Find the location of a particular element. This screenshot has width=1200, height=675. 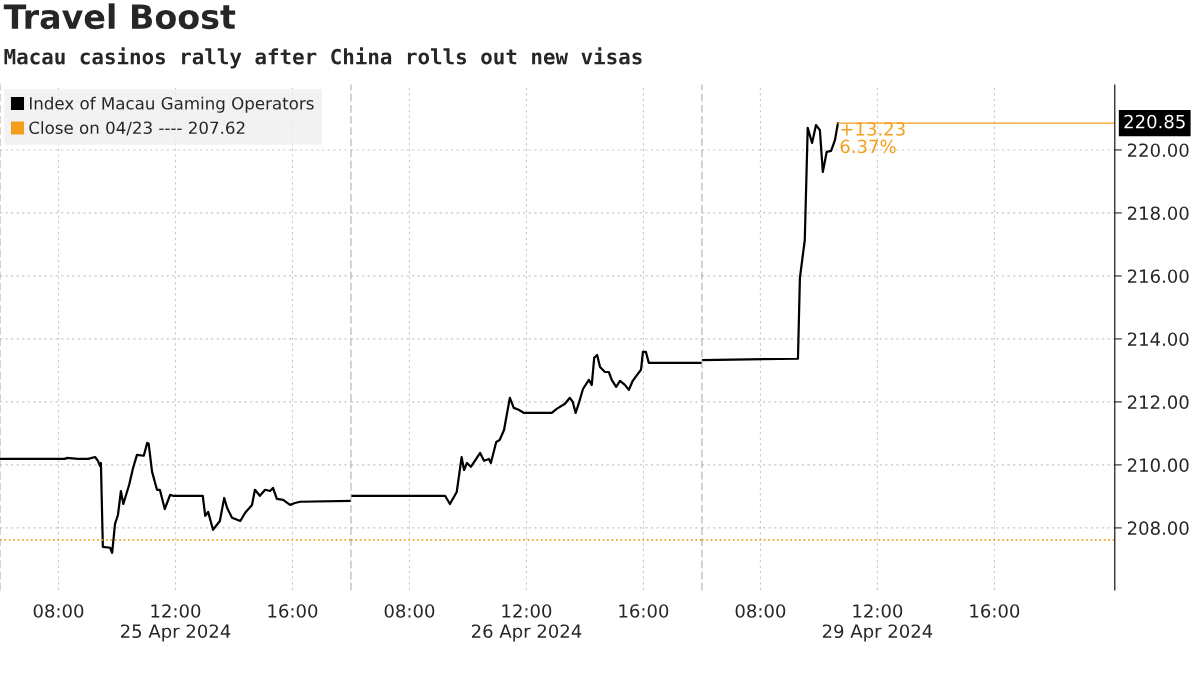

x-tick-label: 12:00 29 Apr 2024 is located at coordinates (877, 623).